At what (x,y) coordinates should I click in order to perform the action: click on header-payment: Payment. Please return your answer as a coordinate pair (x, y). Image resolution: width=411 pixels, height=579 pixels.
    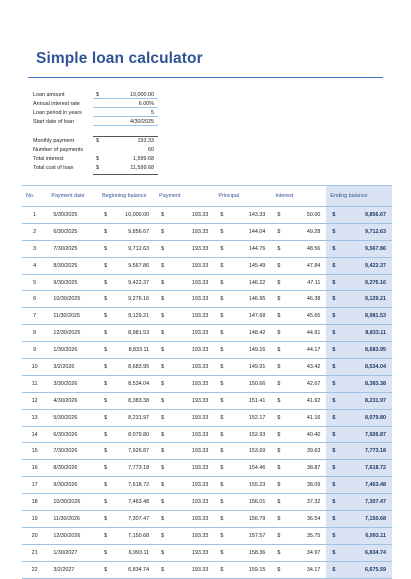
    Looking at the image, I should click on (185, 196).